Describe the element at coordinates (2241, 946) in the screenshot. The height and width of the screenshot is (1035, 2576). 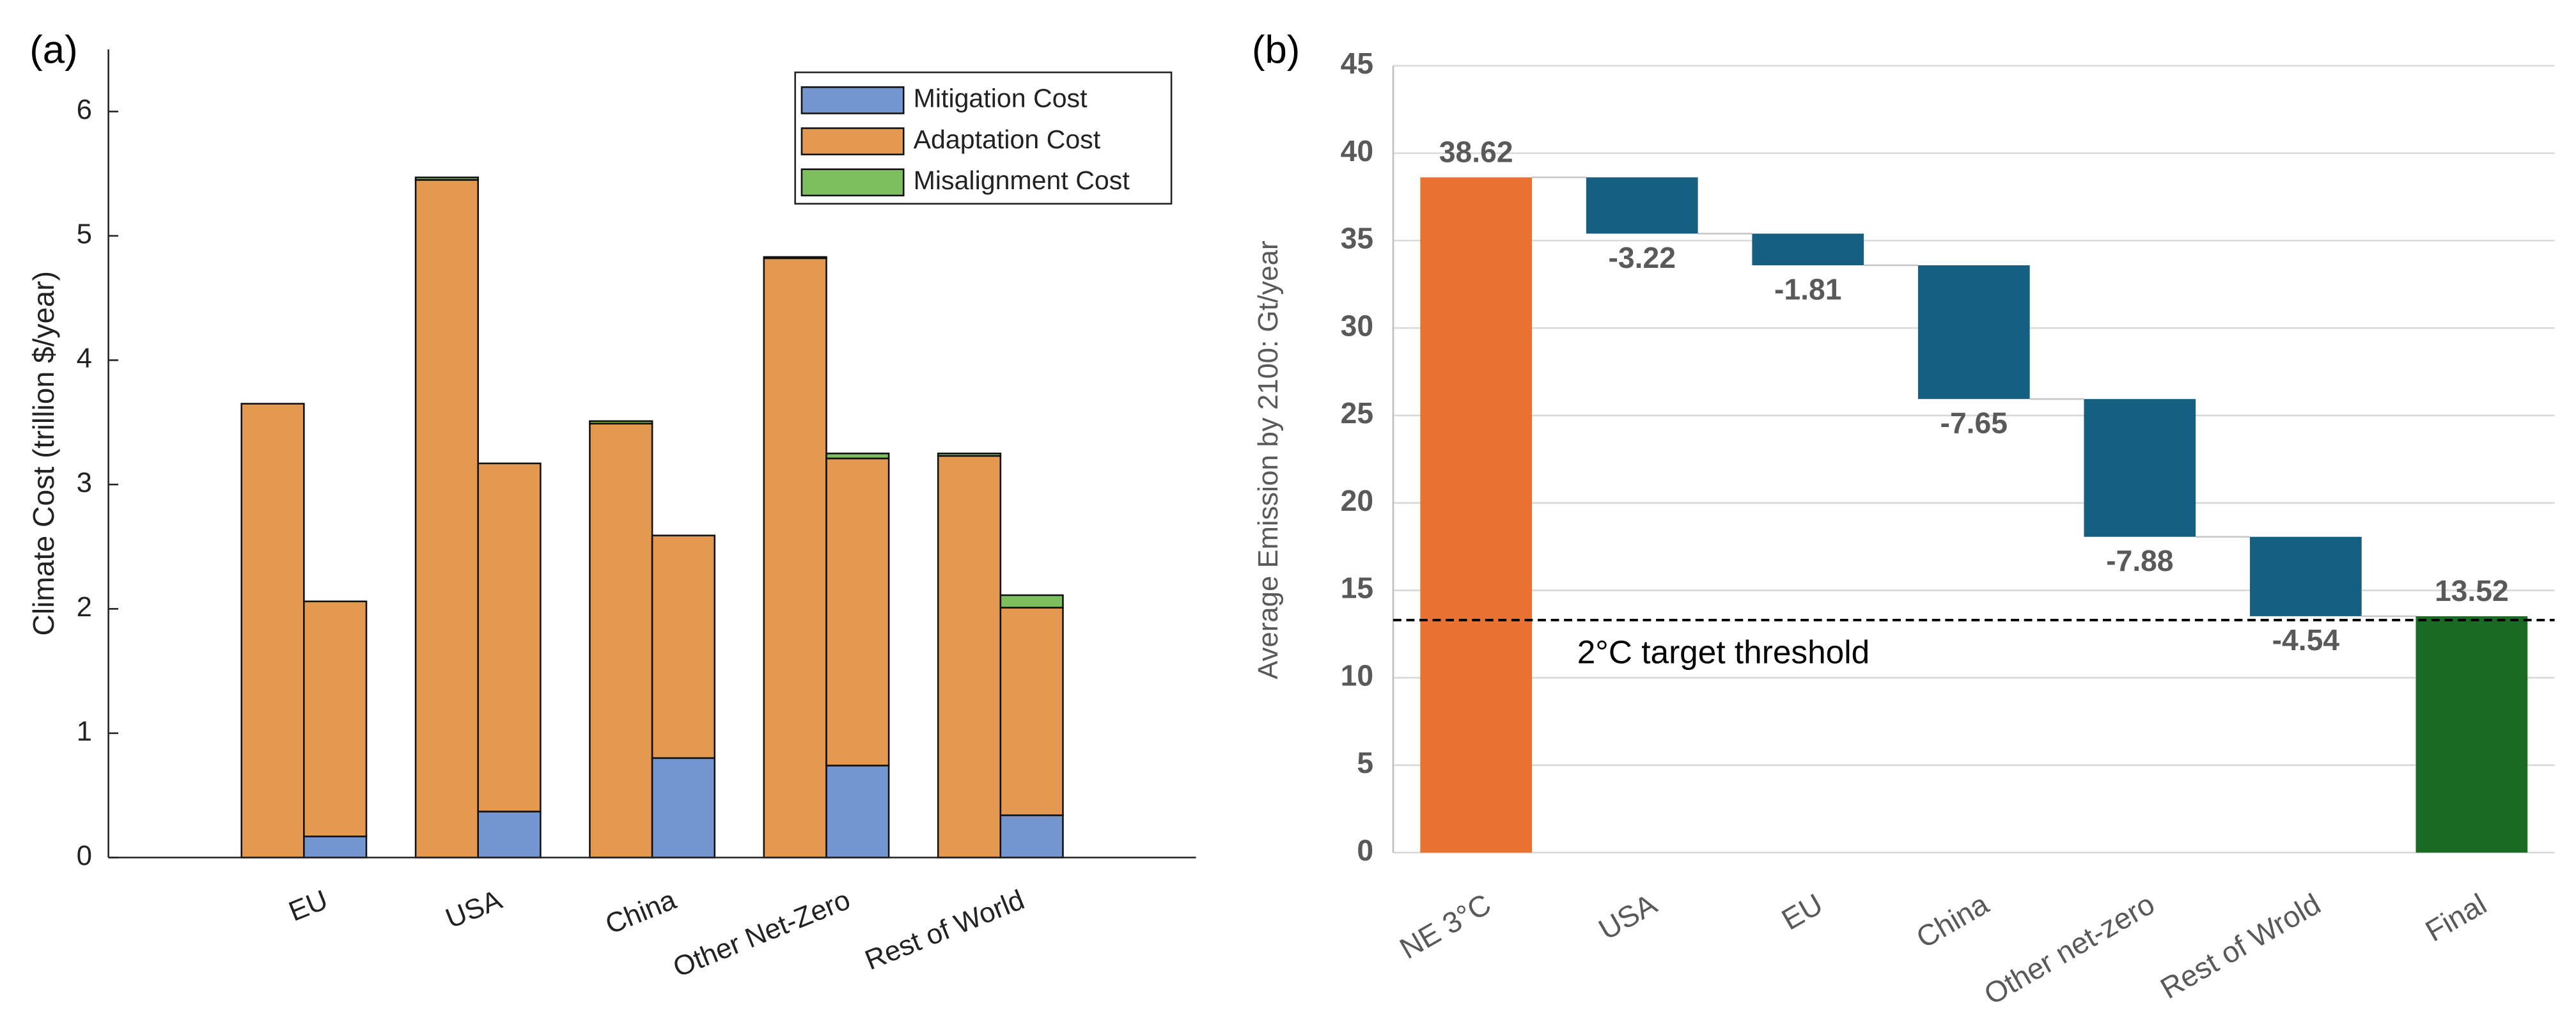
I see `x-tick-label: Rest of Wrold` at that location.